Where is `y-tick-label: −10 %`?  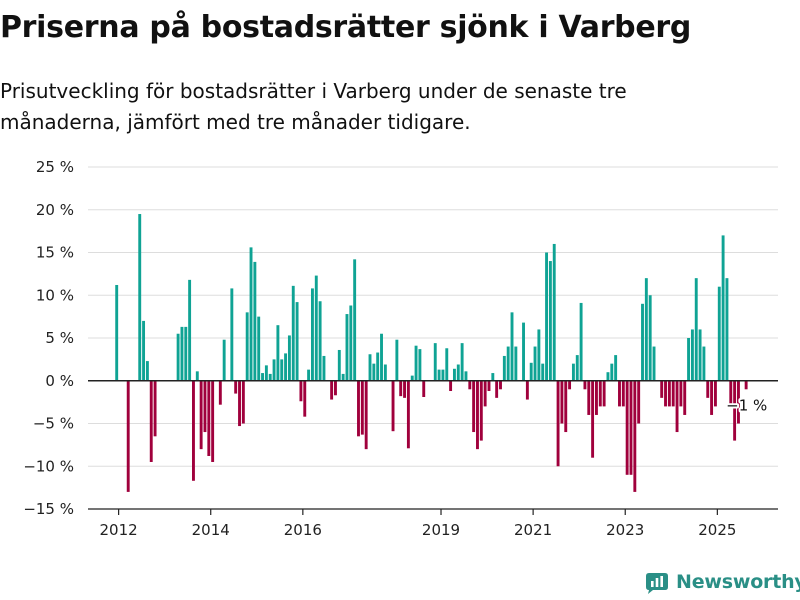 y-tick-label: −10 % is located at coordinates (48, 466).